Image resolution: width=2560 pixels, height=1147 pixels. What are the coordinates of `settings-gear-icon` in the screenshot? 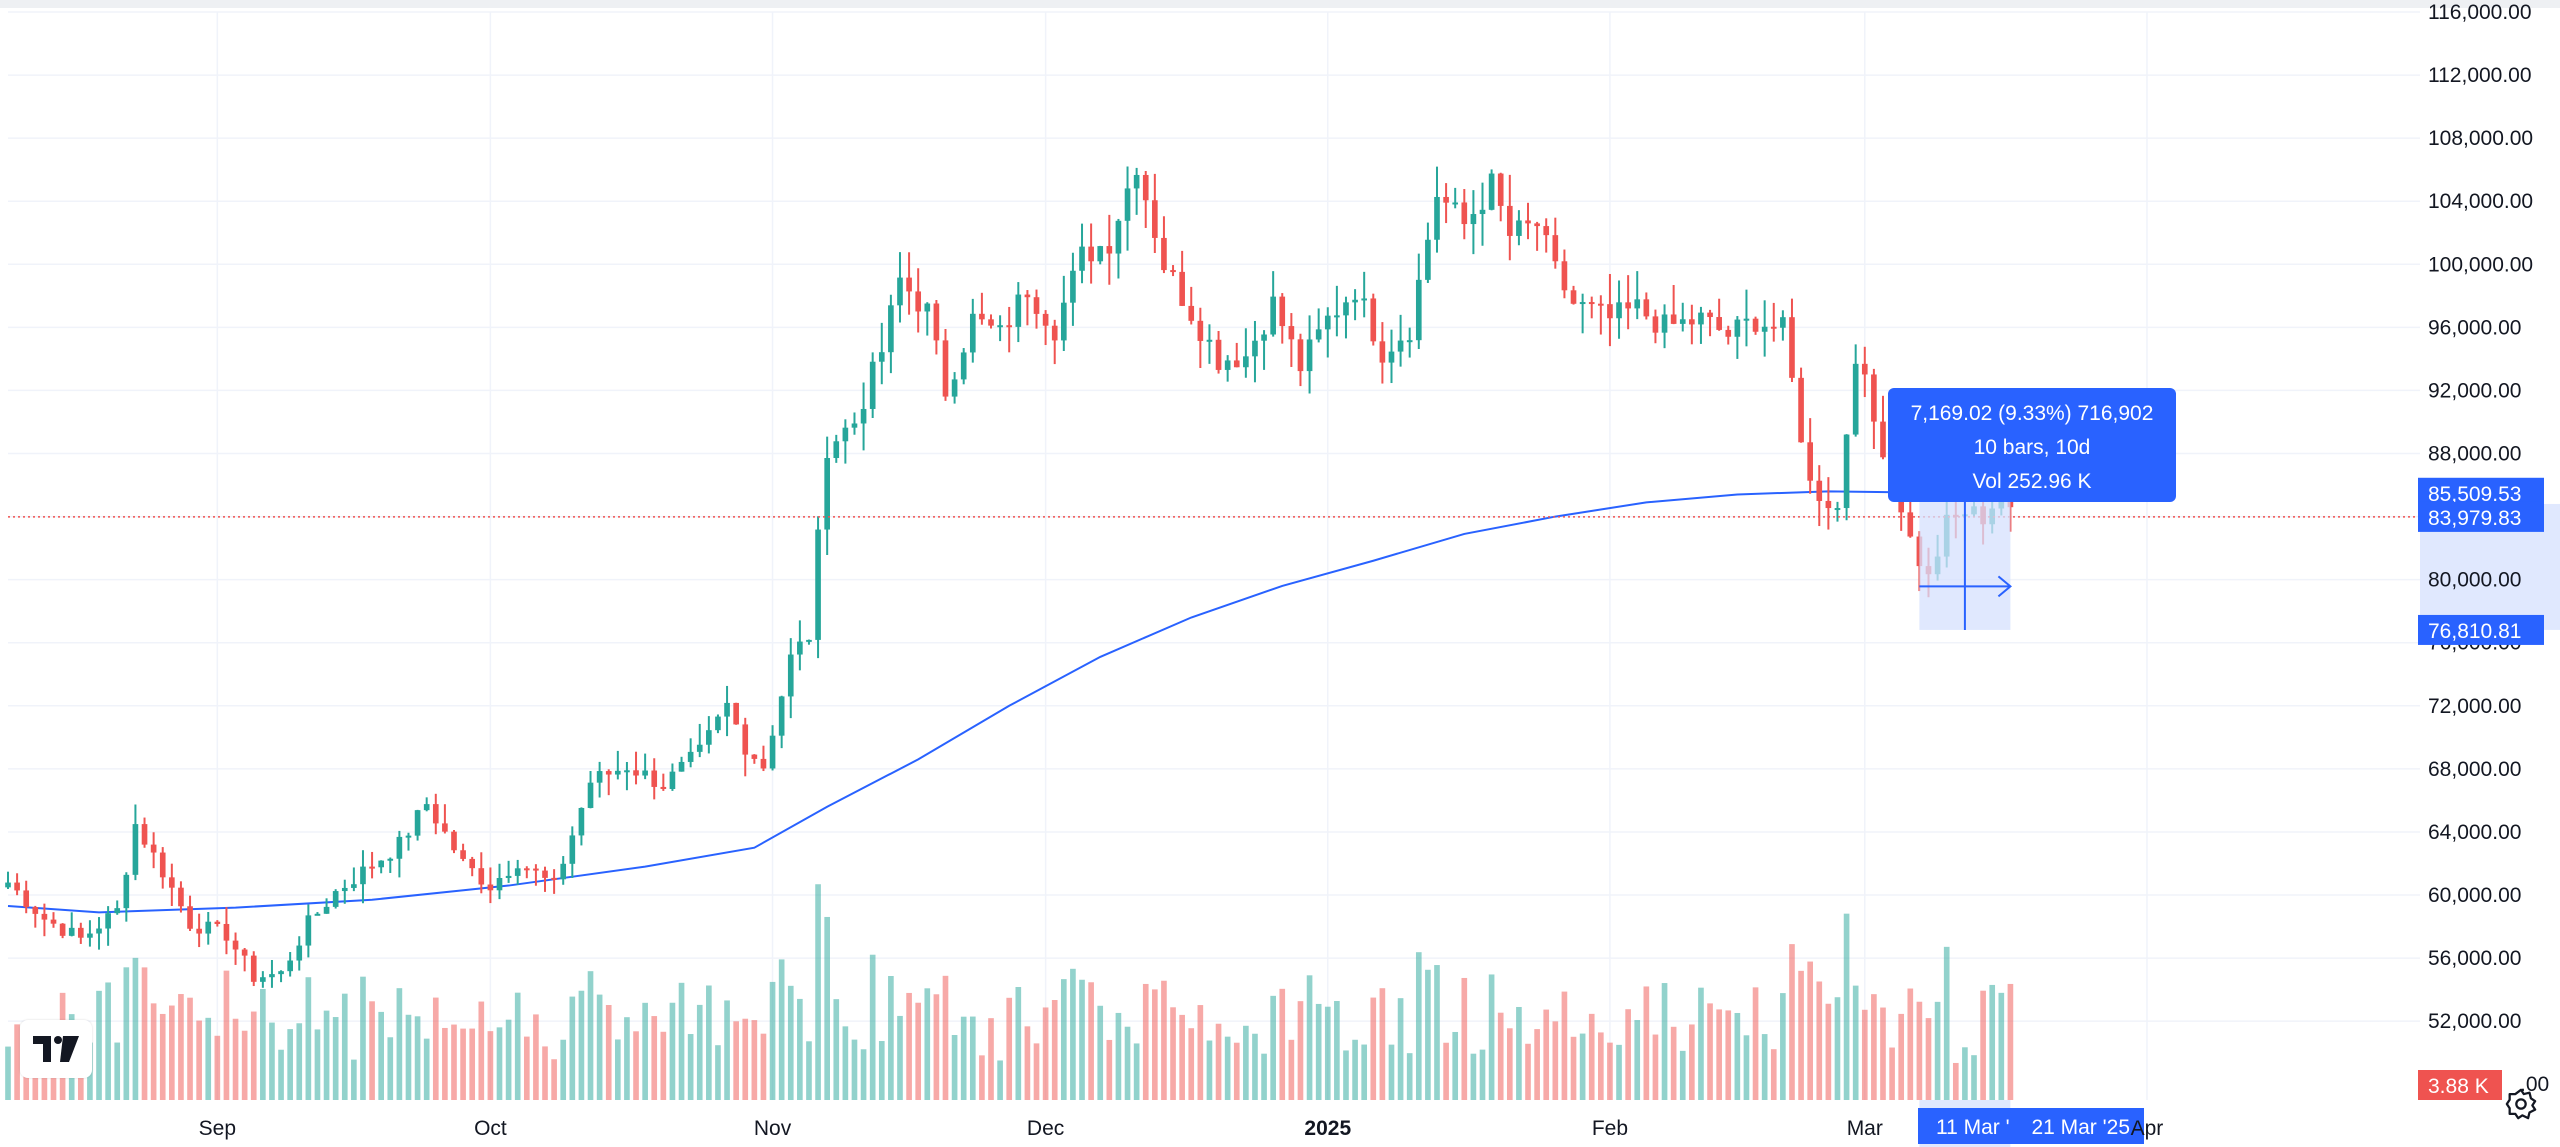 It's located at (2521, 1104).